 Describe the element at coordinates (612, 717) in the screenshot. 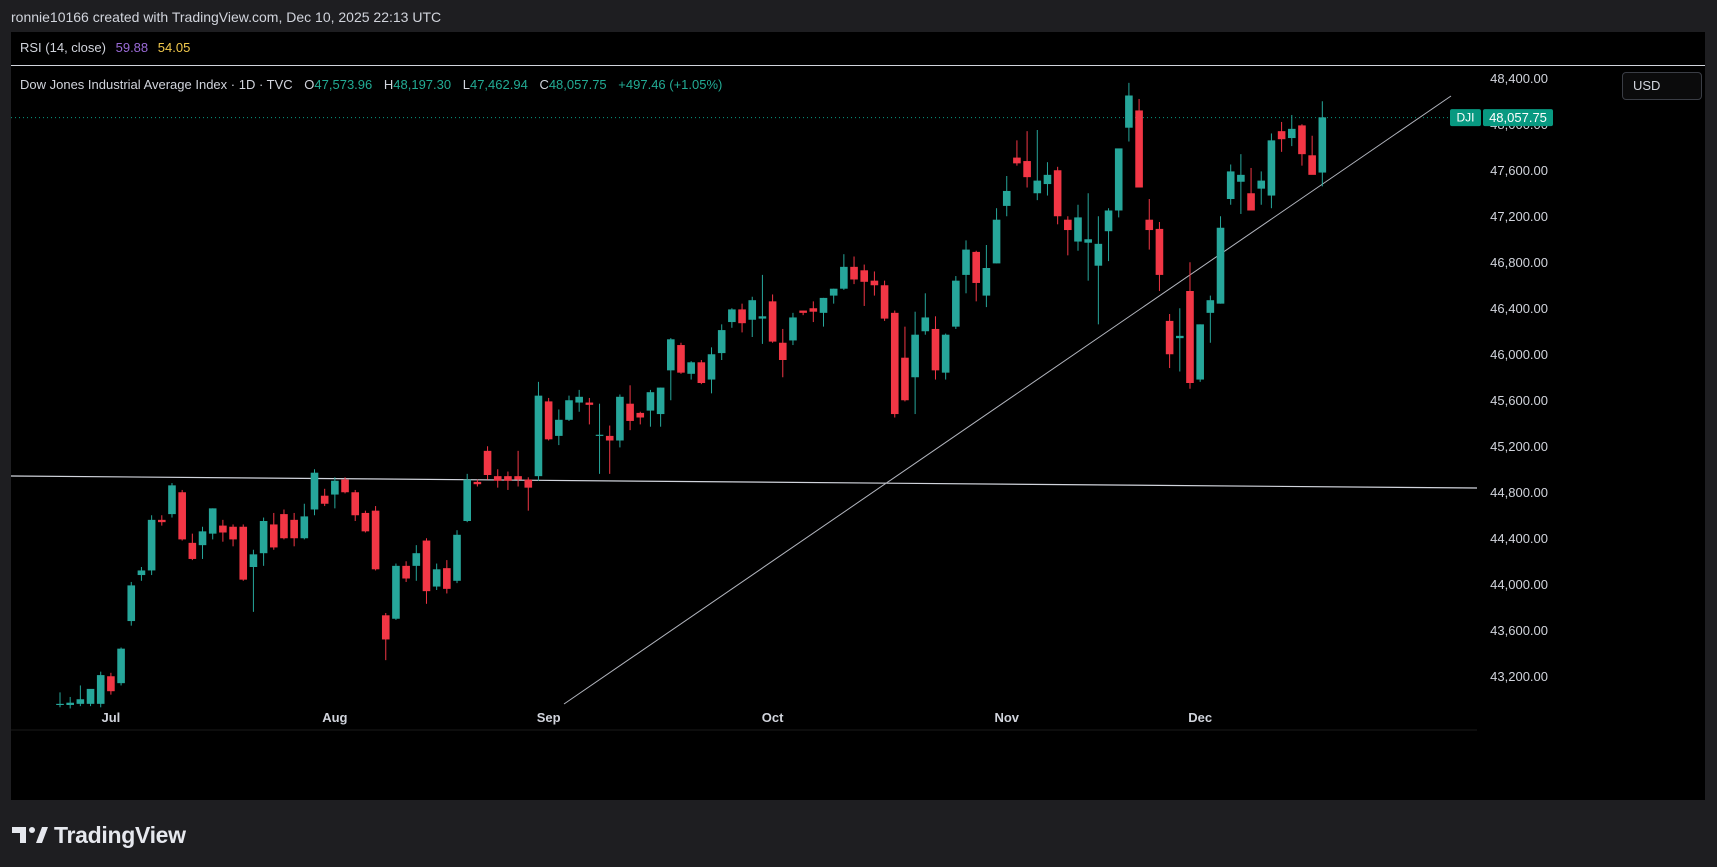

I see `time-axis: JunJulAugSepOctNovDec` at that location.